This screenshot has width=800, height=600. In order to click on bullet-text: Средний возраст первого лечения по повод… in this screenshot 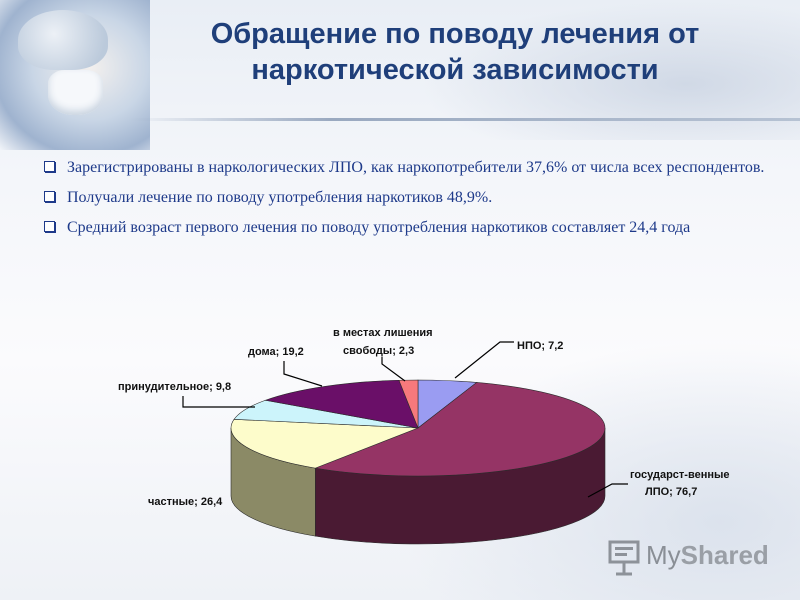, I will do `click(379, 227)`.